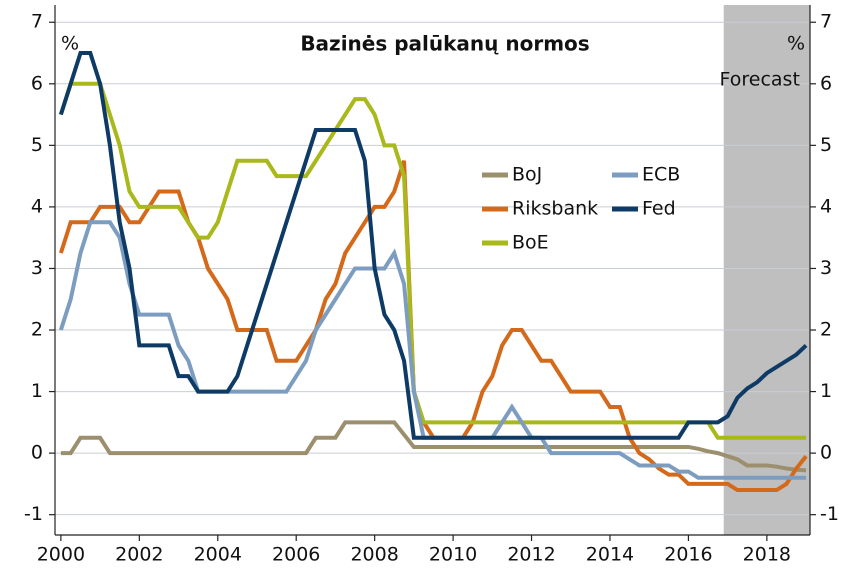  What do you see at coordinates (826, 391) in the screenshot?
I see `y2-tick-label: 1` at bounding box center [826, 391].